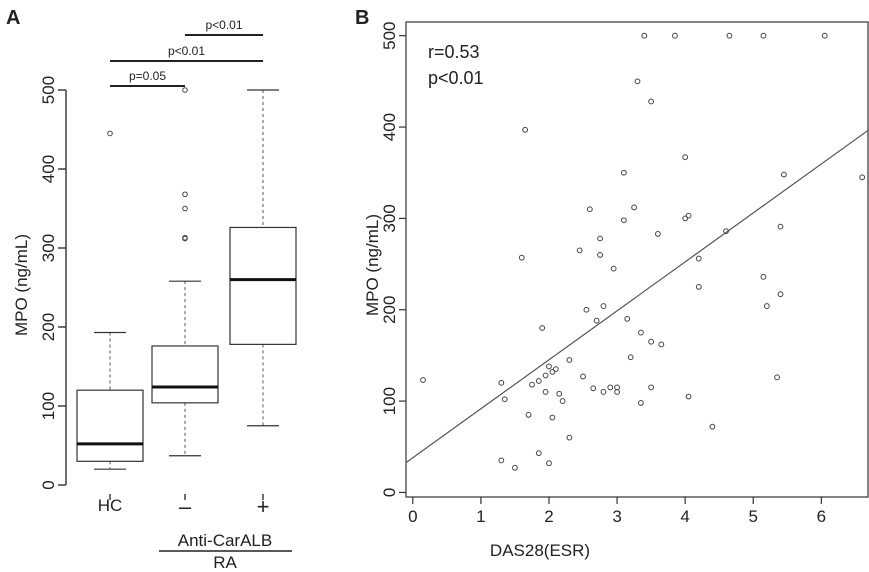 The image size is (869, 572). What do you see at coordinates (48, 248) in the screenshot?
I see `panel-a-y-tick-label: 300` at bounding box center [48, 248].